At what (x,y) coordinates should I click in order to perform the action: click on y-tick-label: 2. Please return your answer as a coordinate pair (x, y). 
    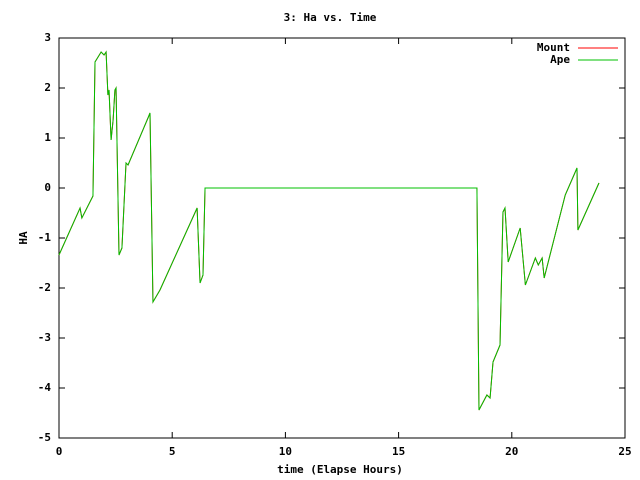
    Looking at the image, I should click on (47, 87).